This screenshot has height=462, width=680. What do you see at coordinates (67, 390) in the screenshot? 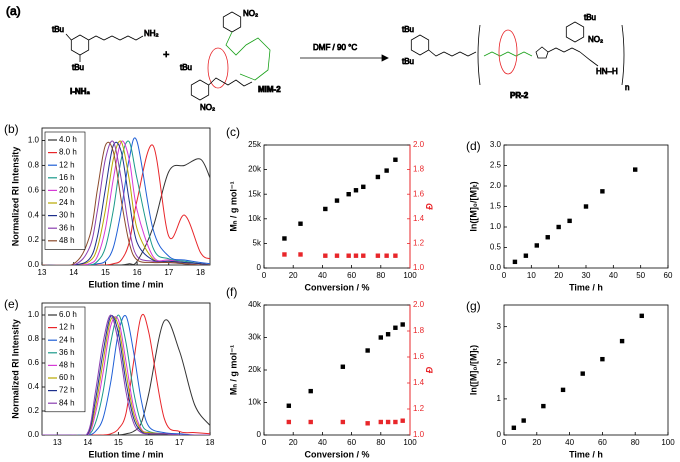
I see `legend-label: 72 h` at bounding box center [67, 390].